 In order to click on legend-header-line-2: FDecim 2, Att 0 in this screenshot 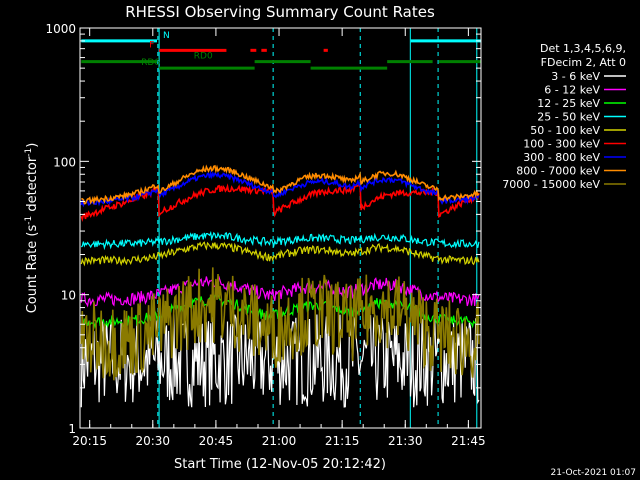, I will do `click(583, 62)`.